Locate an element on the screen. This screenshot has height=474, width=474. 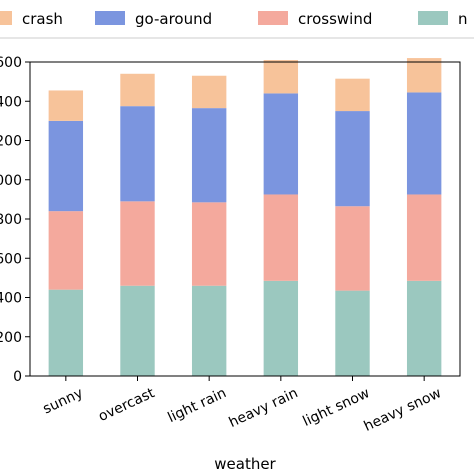
legend-swatch-crash is located at coordinates (6, 18).